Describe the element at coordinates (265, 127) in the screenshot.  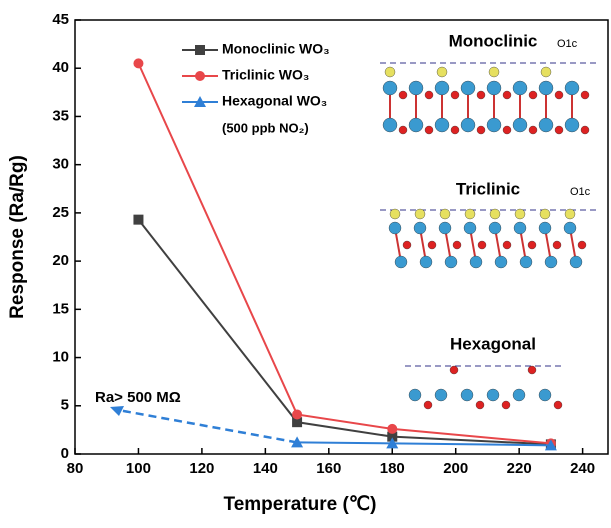
I see `condition-note: (500 ppb NO₂)` at that location.